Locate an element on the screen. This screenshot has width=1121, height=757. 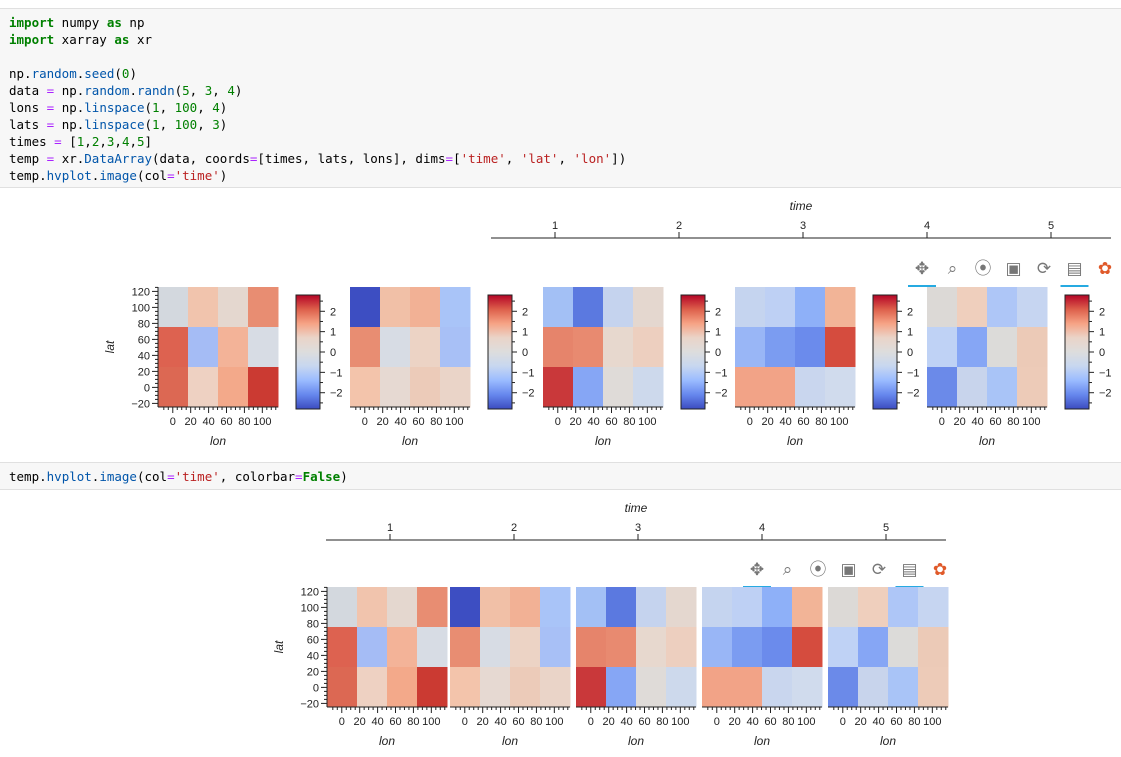
code-token: ( is located at coordinates (148, 124).